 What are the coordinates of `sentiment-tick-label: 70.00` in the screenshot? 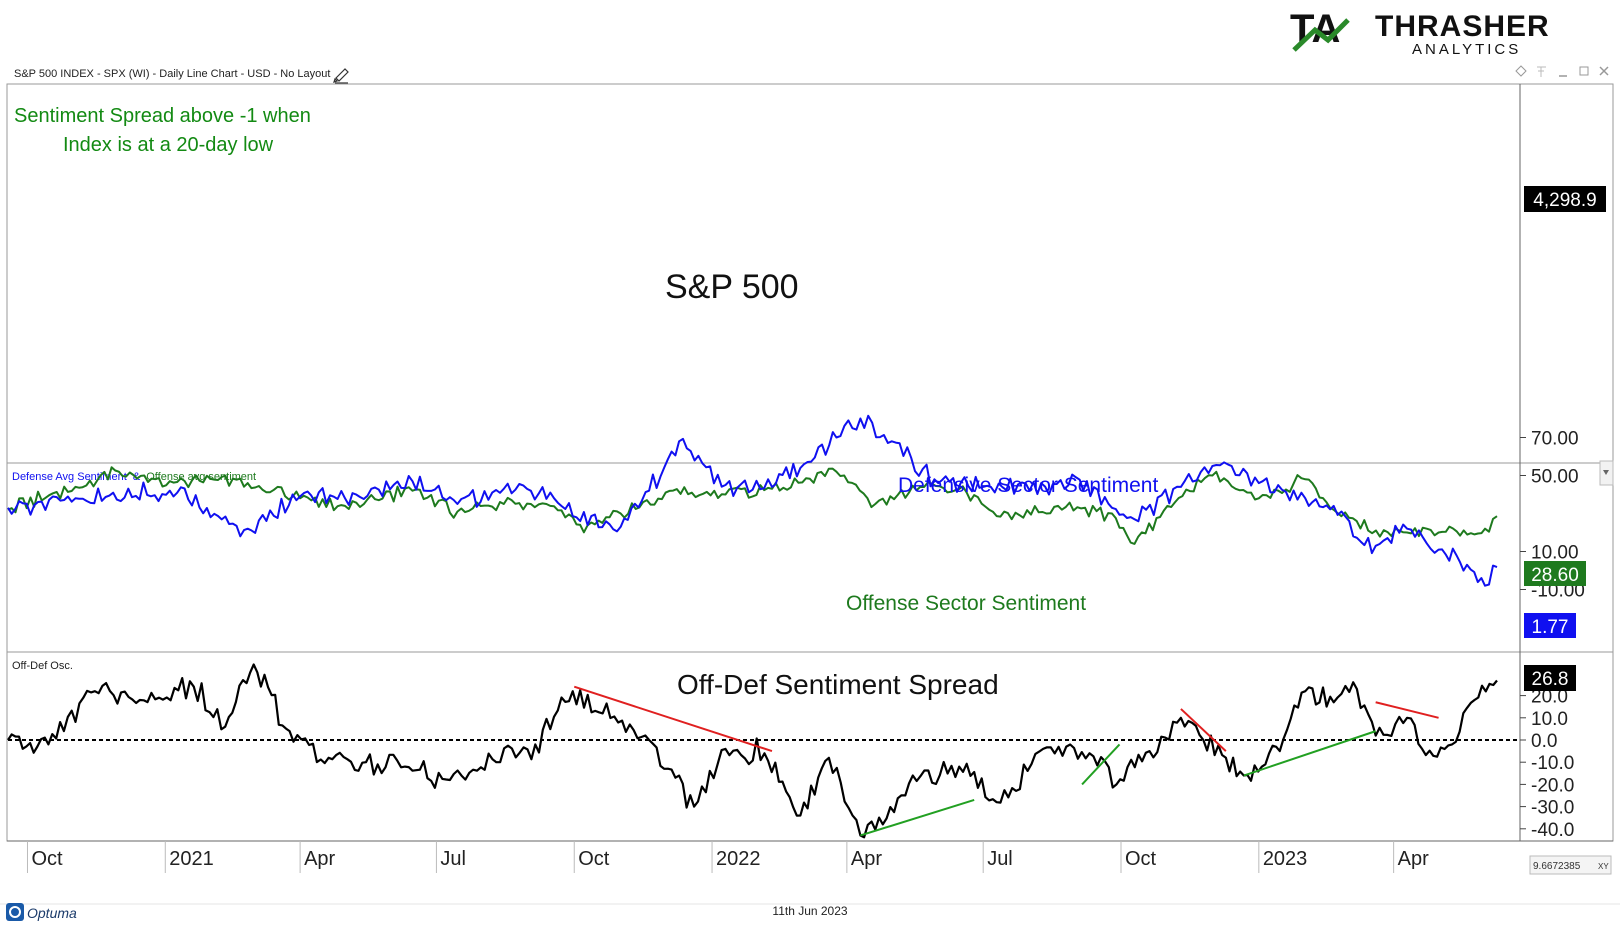 It's located at (1555, 439).